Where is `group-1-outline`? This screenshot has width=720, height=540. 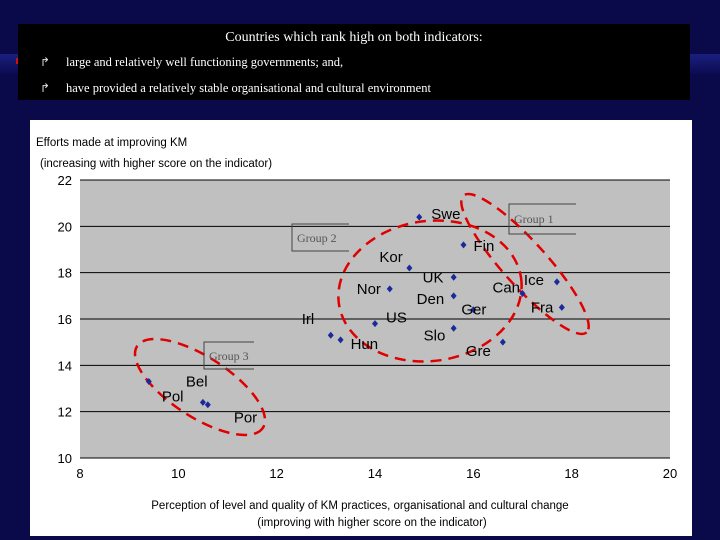
group-1-outline is located at coordinates (525, 264).